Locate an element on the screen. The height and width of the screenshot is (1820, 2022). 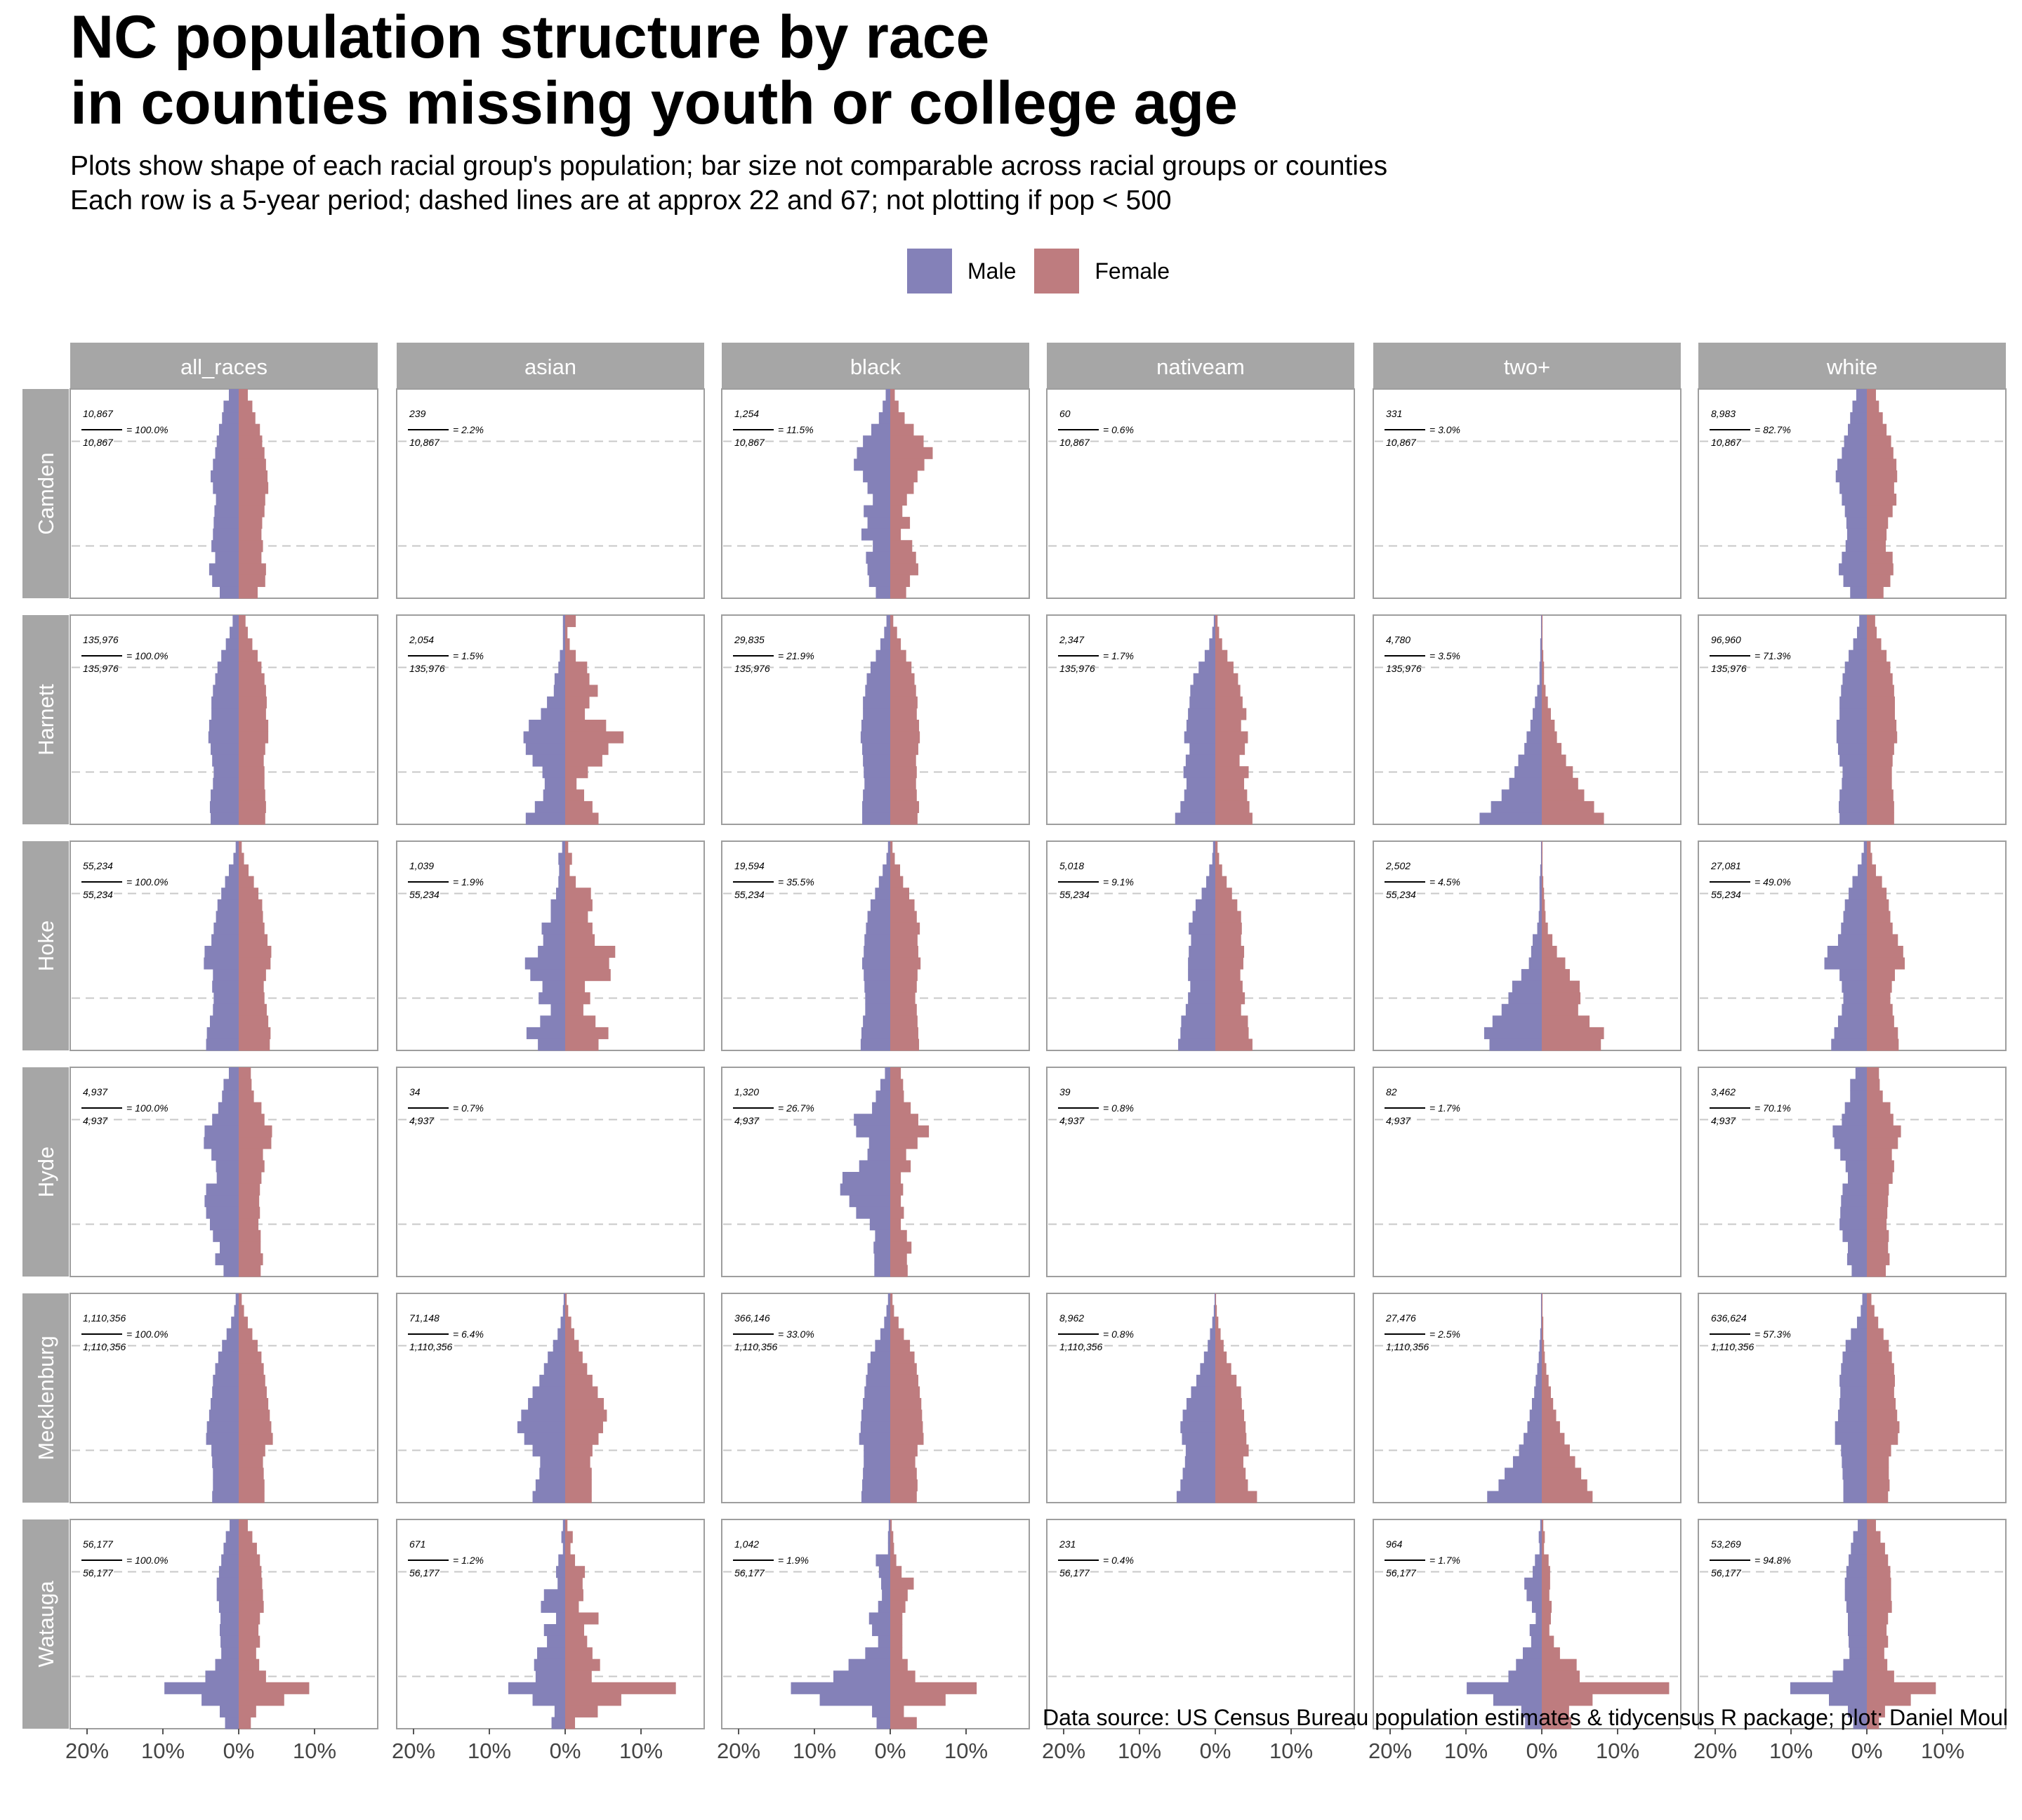
x-tick-label: 10% is located at coordinates (163, 1751).